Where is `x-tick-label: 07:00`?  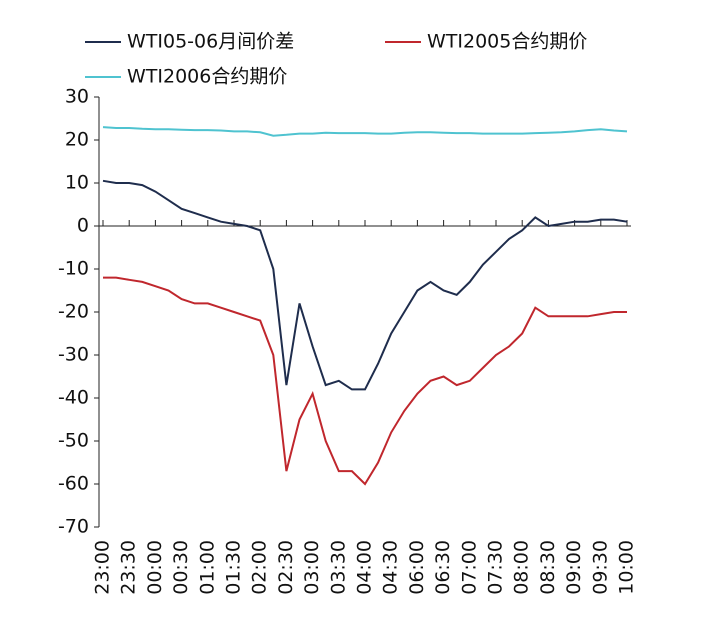 x-tick-label: 07:00 is located at coordinates (469, 567).